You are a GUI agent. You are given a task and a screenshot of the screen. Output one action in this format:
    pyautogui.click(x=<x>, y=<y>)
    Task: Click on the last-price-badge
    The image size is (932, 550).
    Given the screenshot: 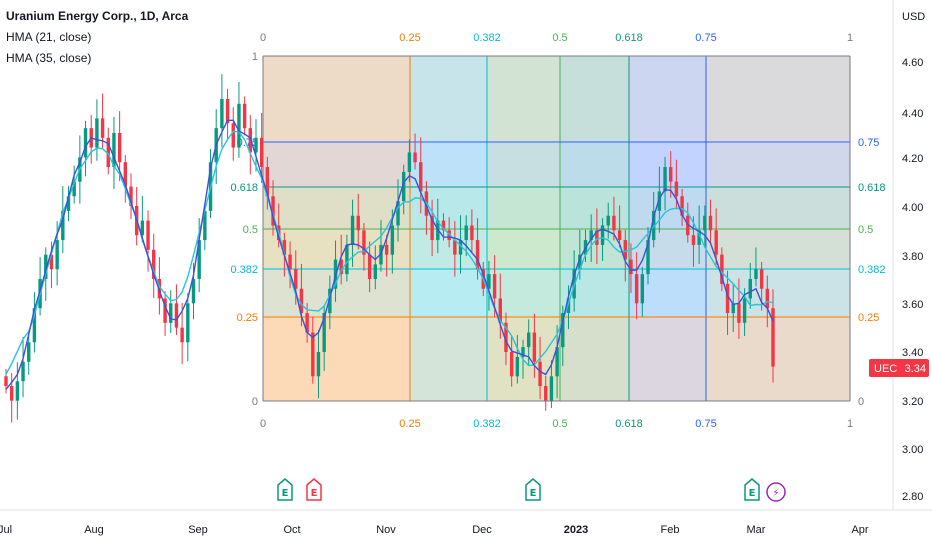 What is the action you would take?
    pyautogui.click(x=899, y=368)
    